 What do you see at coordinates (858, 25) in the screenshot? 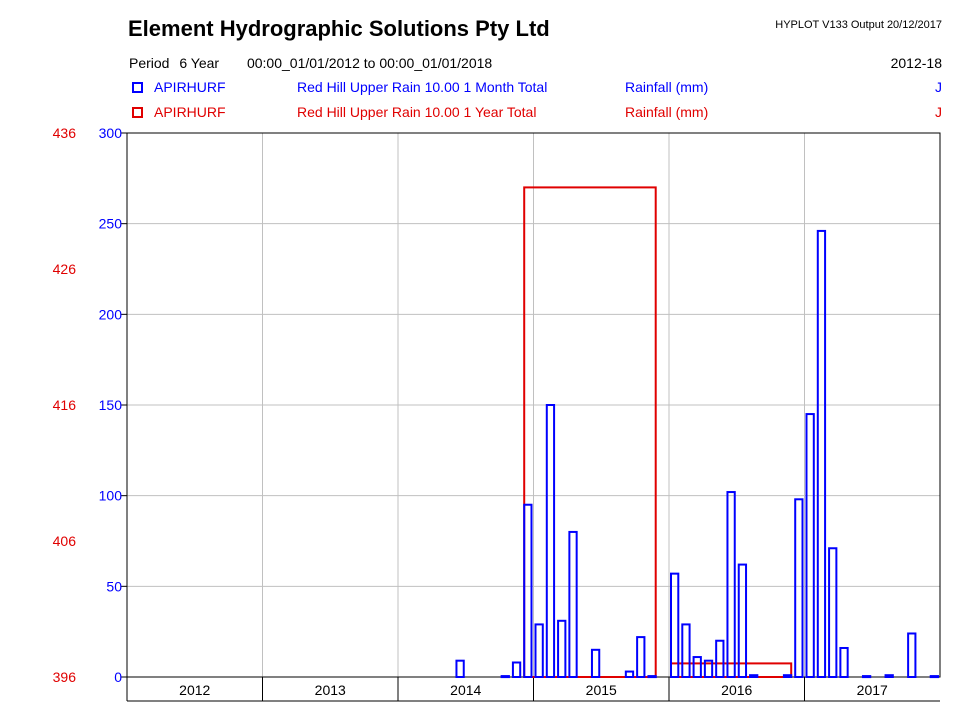
I see `version-label: HYPLOT V133 Output 20/12/2017` at bounding box center [858, 25].